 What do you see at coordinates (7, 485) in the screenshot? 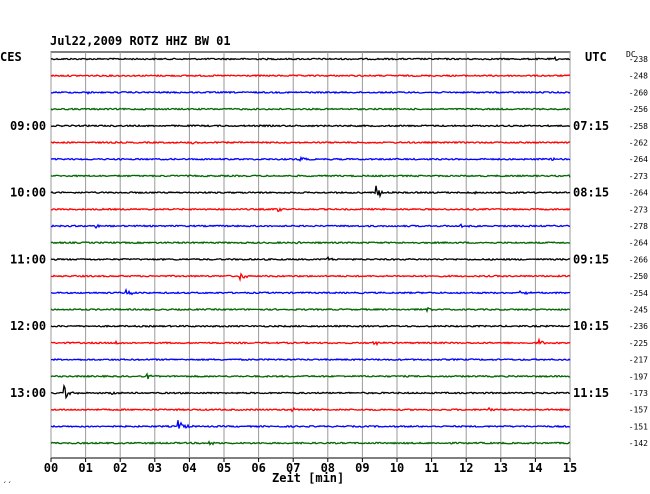
I see `footer-mark: ´´` at bounding box center [7, 485].